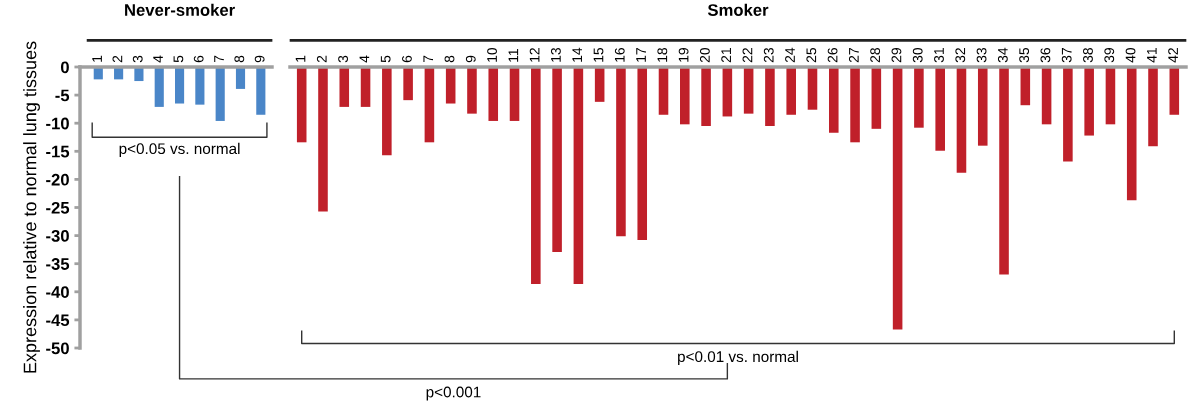 The height and width of the screenshot is (418, 1188). I want to click on x-tick-label: 32, so click(960, 55).